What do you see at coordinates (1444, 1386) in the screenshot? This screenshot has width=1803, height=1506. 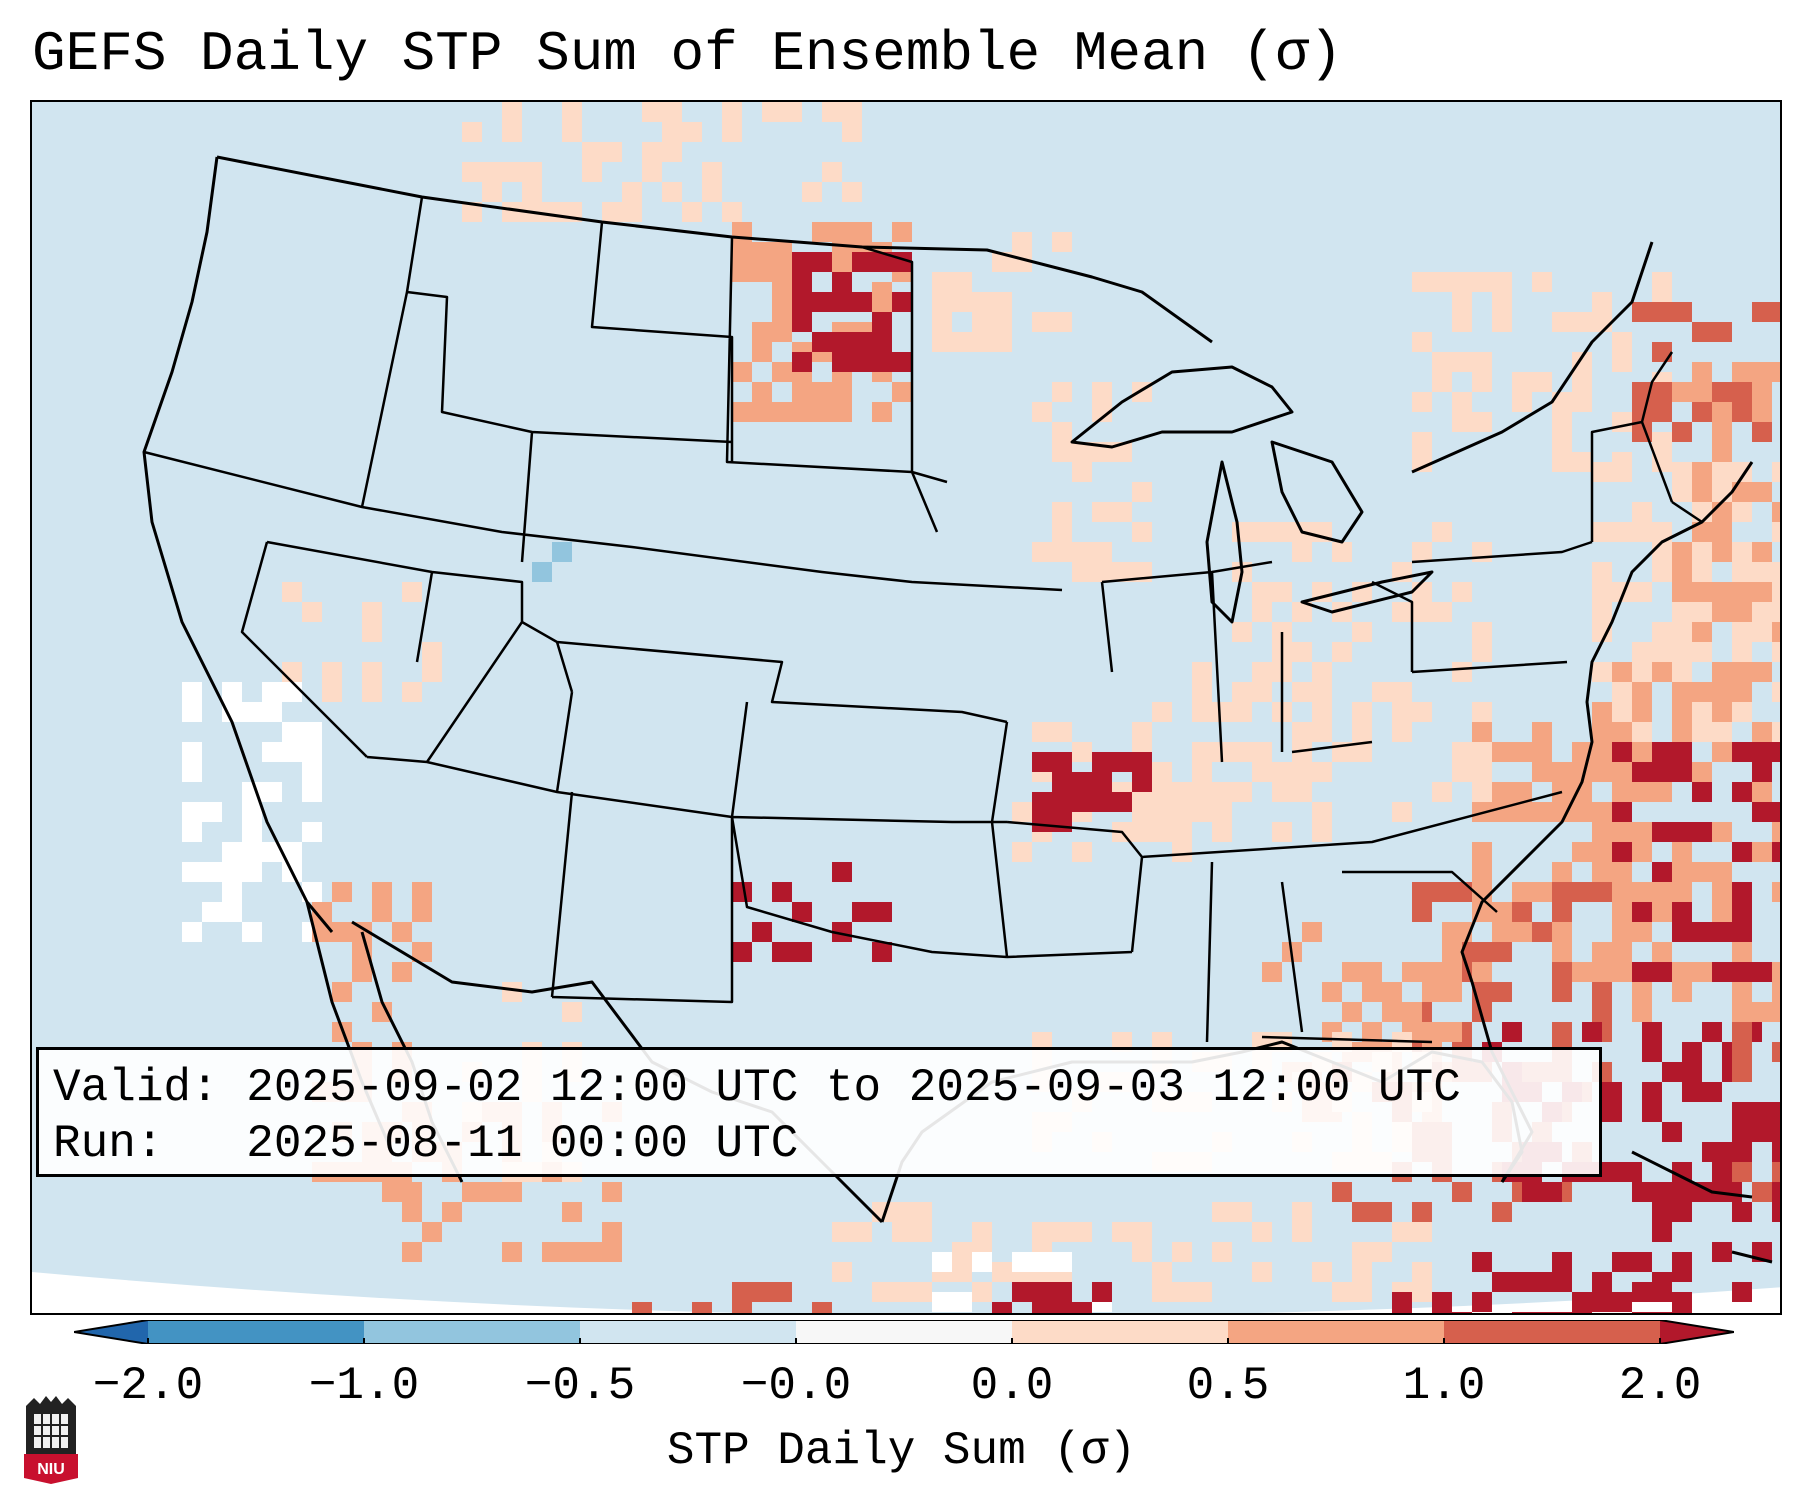 I see `colorbar-tick-label: 1.0` at bounding box center [1444, 1386].